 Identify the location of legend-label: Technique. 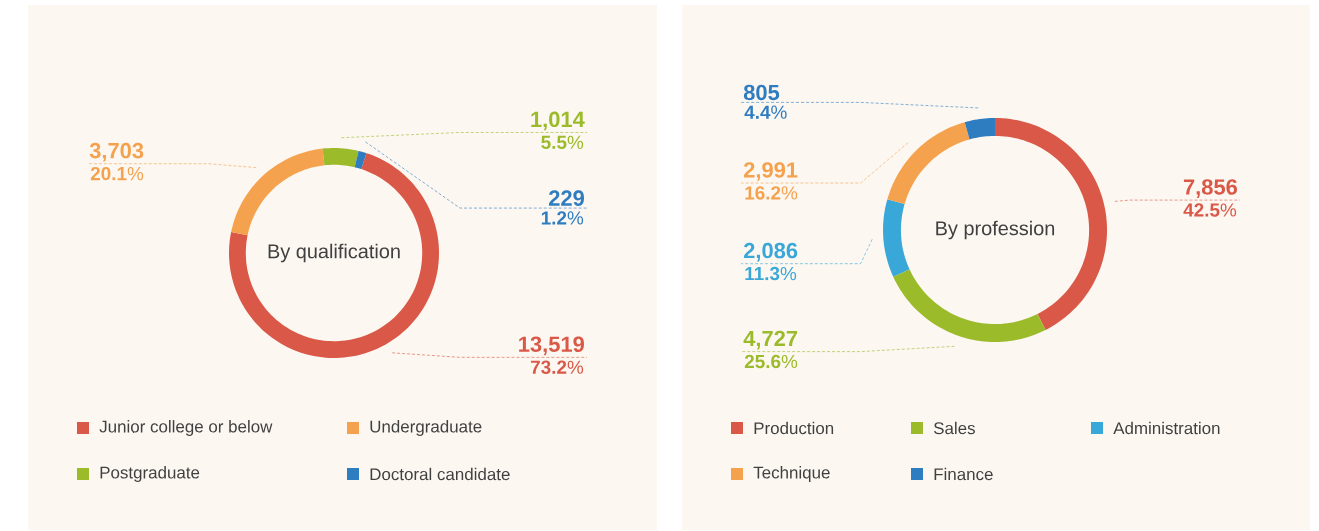
(791, 474).